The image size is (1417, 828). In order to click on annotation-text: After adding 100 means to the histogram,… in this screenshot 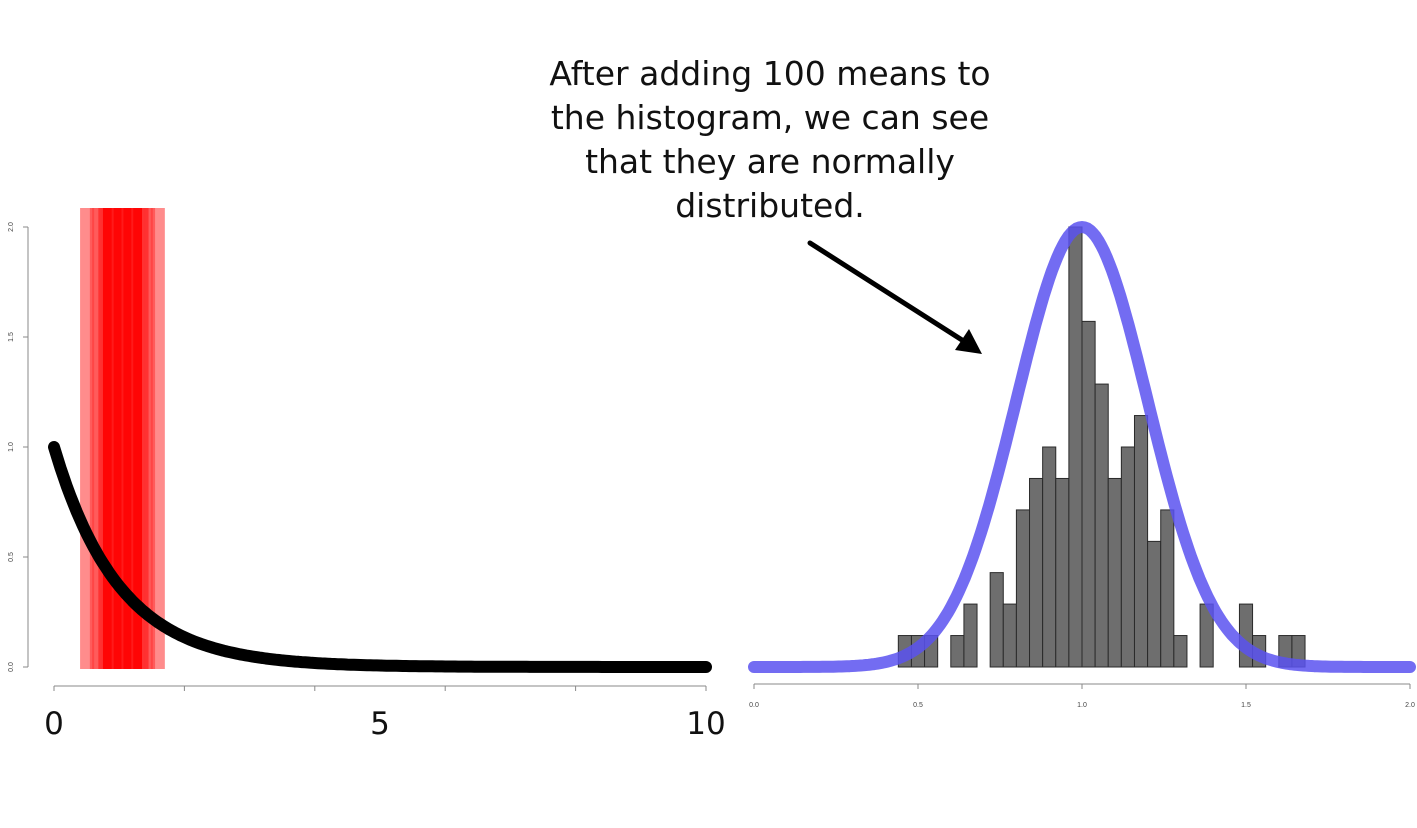, I will do `click(770, 140)`.